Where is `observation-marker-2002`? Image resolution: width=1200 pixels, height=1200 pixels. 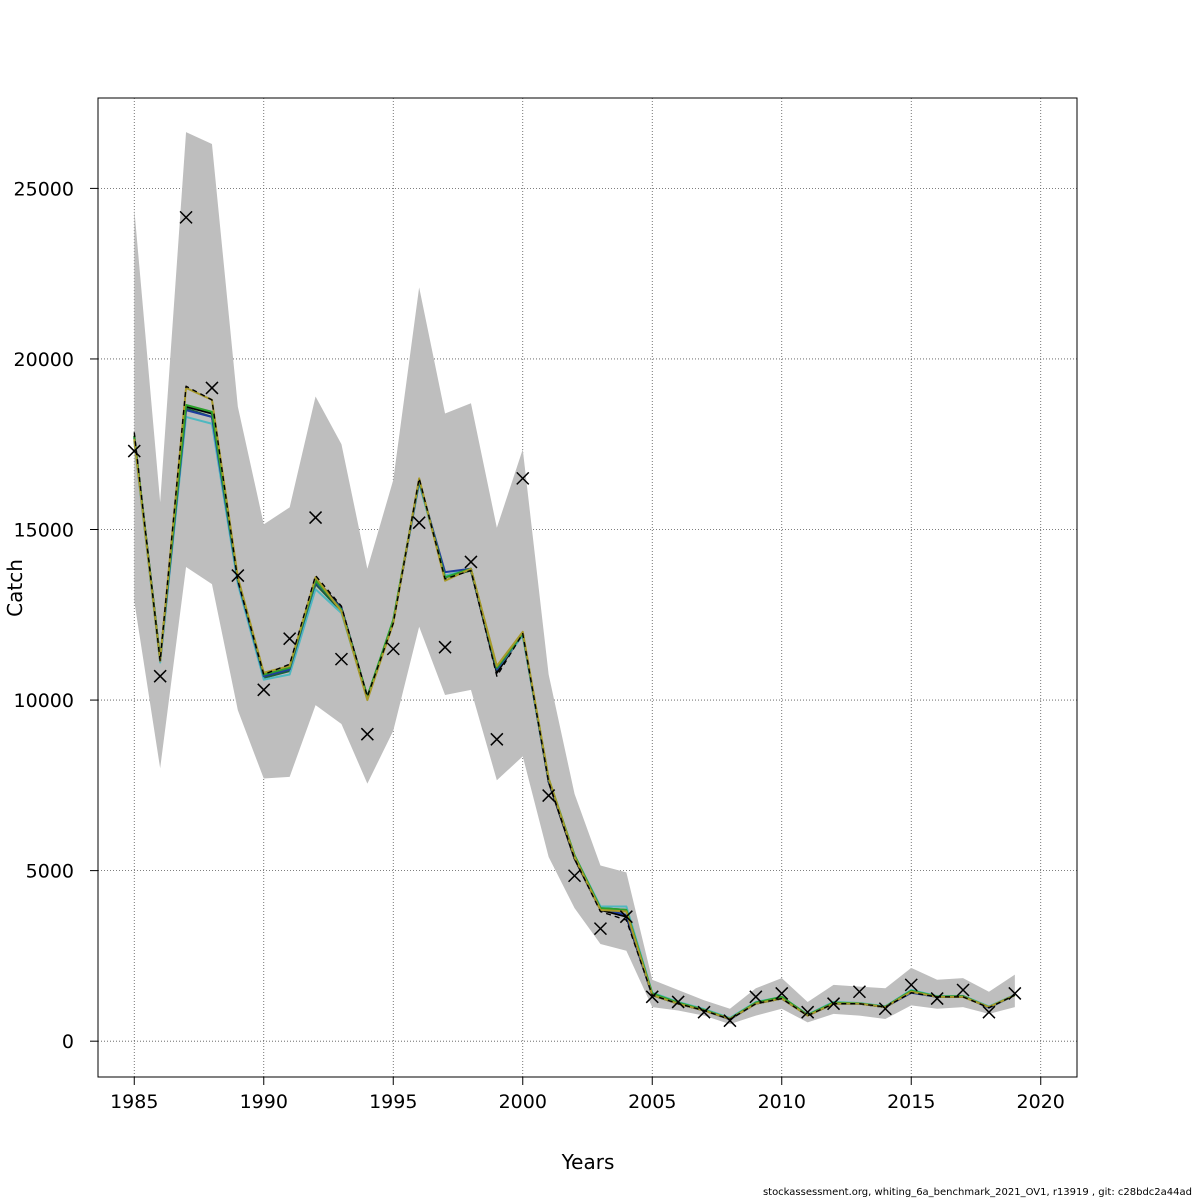
observation-marker-2002 is located at coordinates (575, 876).